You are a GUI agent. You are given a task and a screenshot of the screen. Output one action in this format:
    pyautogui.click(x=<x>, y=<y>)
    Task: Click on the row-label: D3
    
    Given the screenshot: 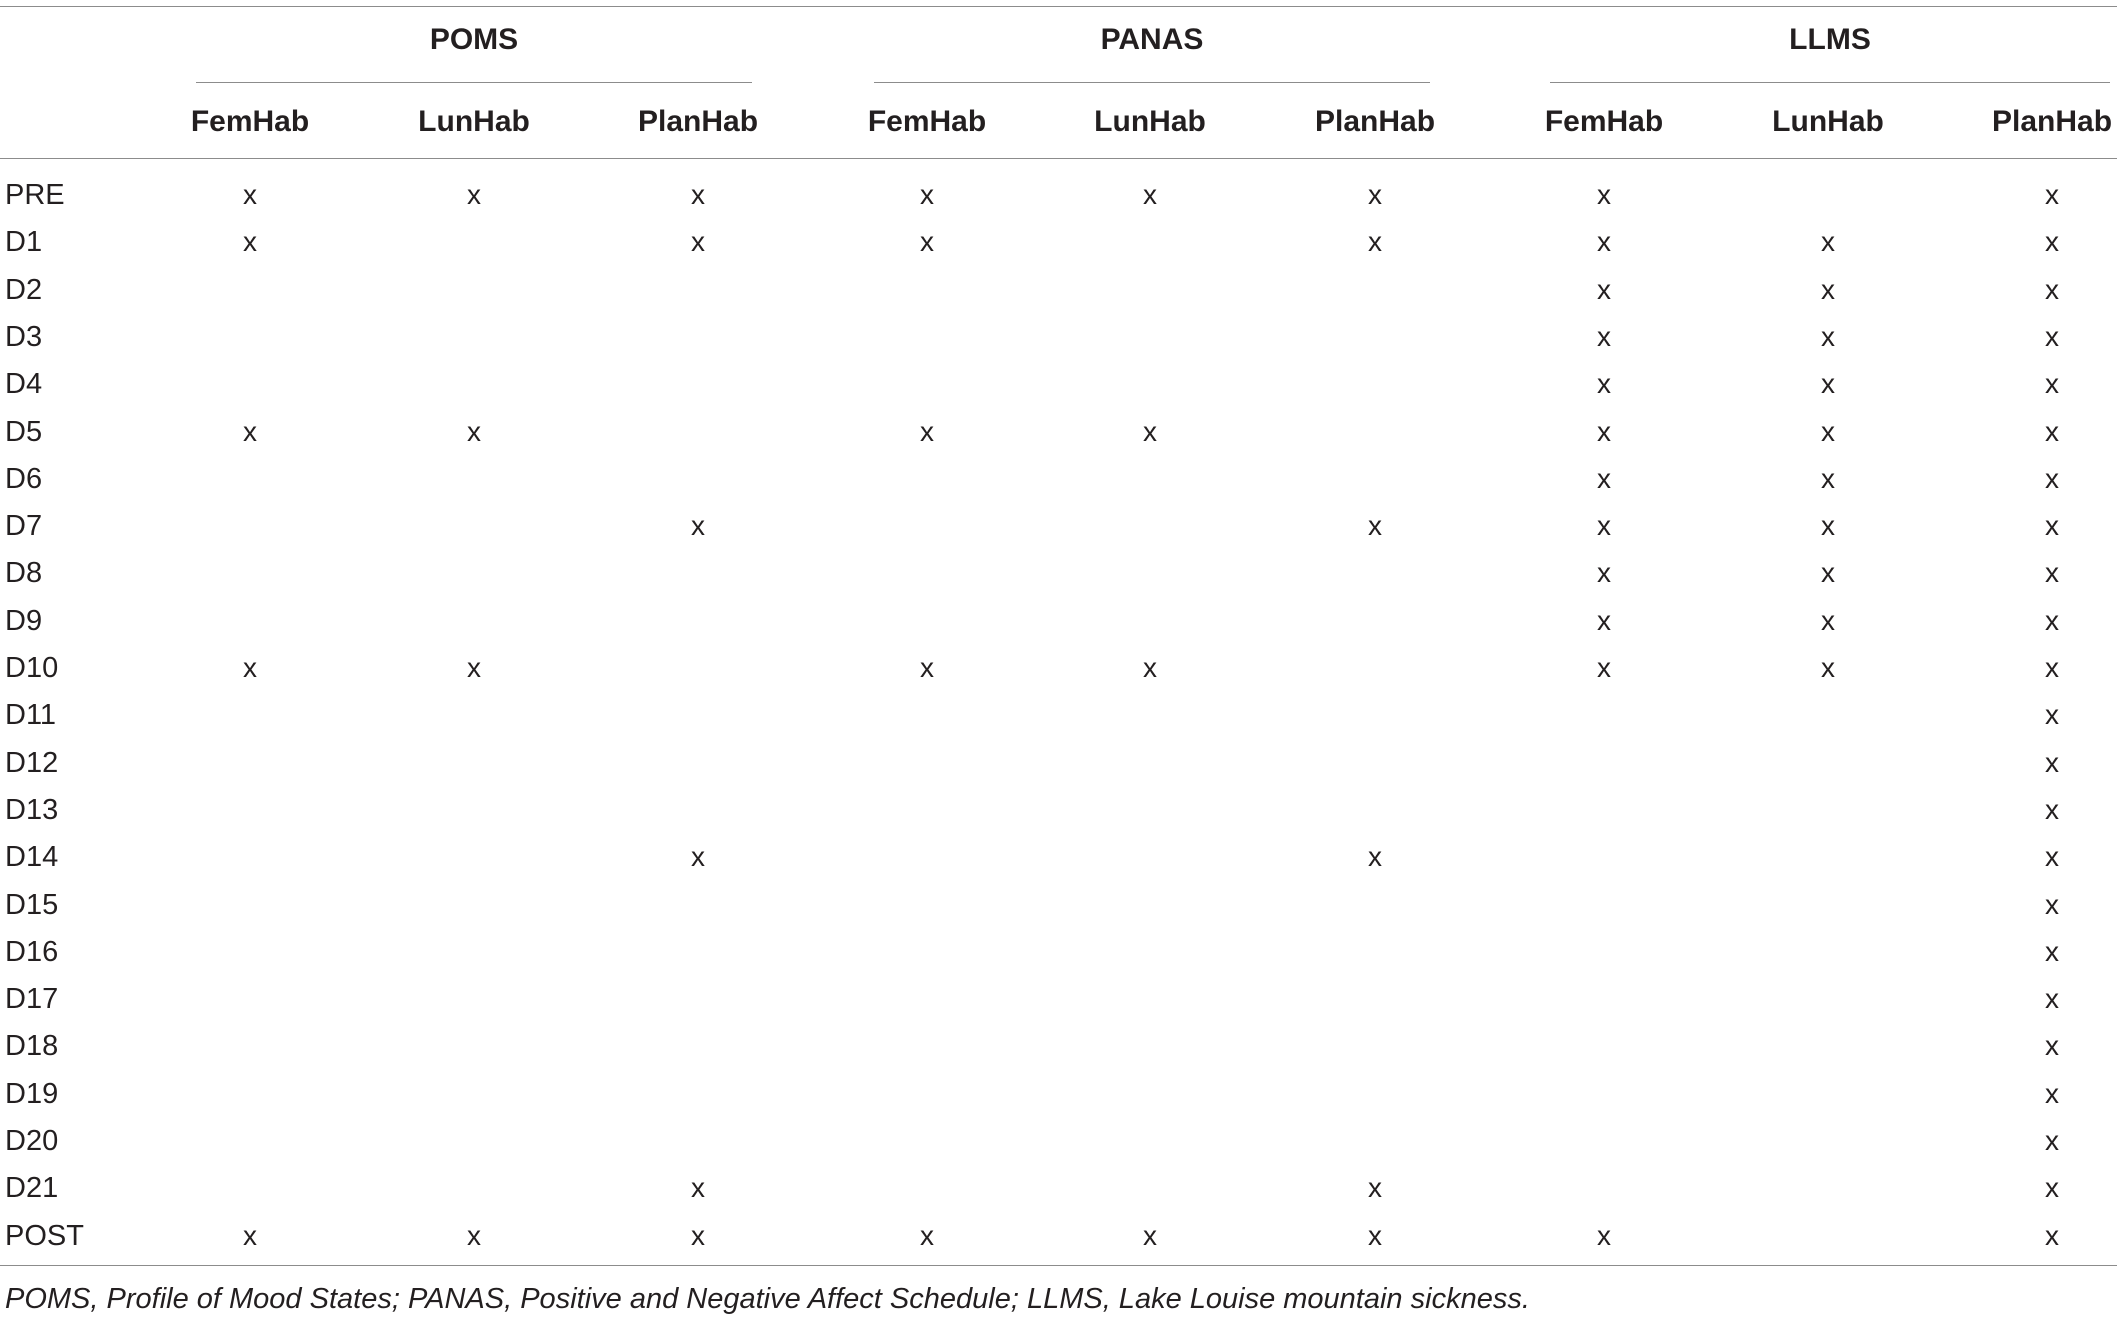 What is the action you would take?
    pyautogui.click(x=24, y=336)
    